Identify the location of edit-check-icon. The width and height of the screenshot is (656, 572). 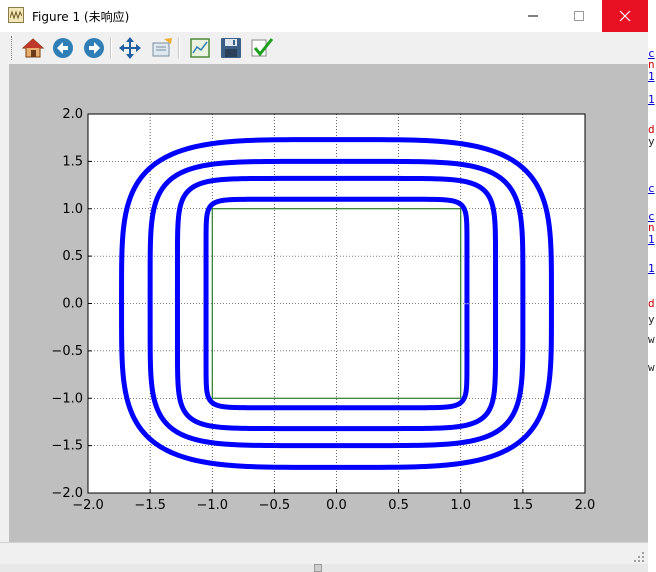
(262, 47).